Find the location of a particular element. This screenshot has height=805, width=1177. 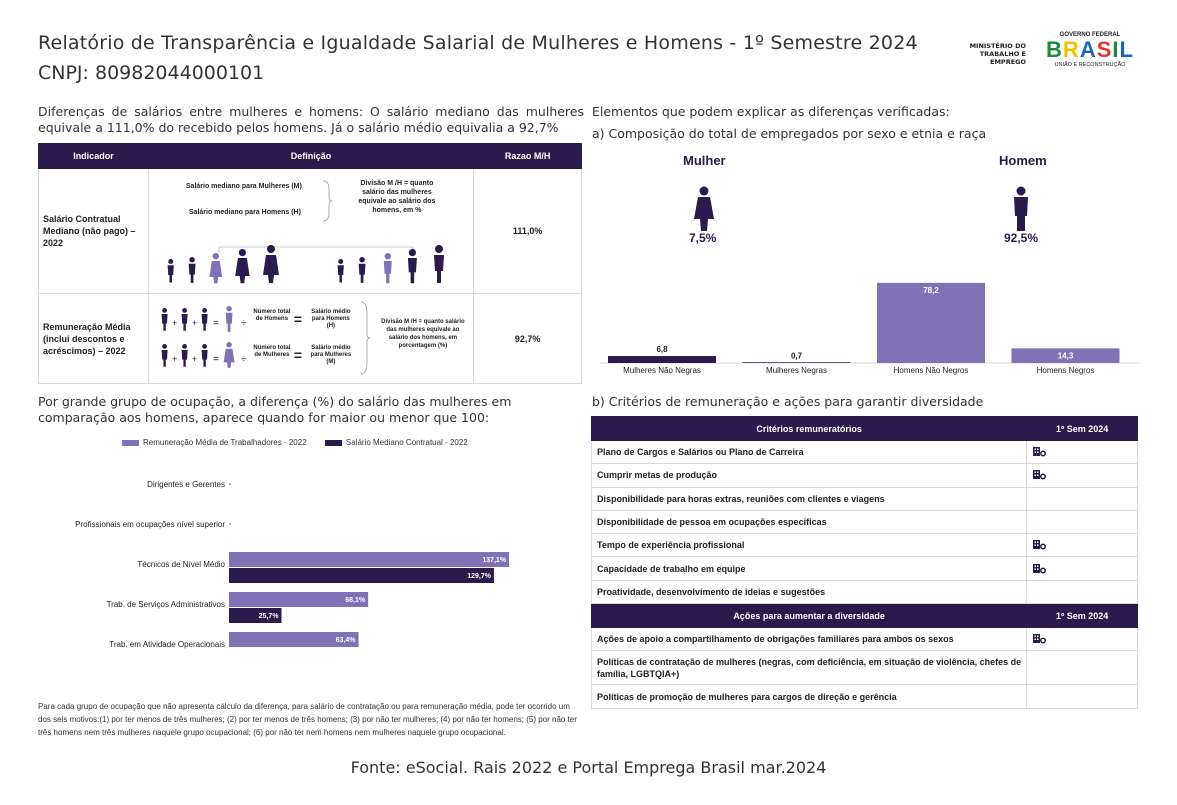

table-row: Cumprir metas de produção is located at coordinates (864, 475).